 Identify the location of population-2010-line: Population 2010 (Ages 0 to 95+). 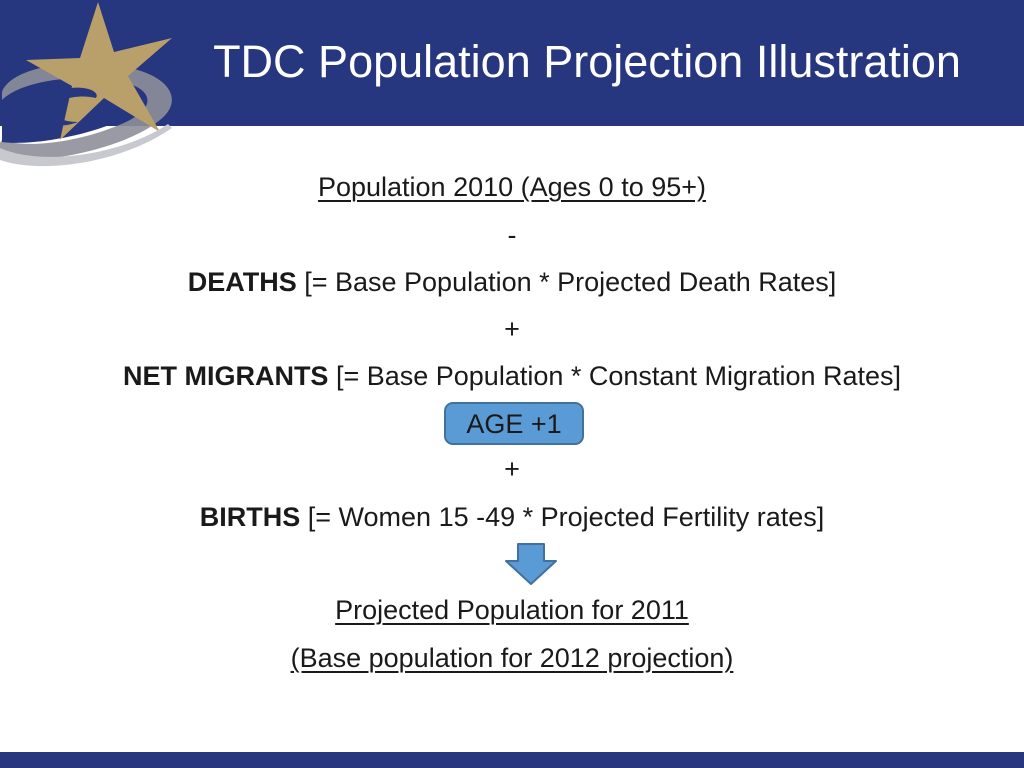
(512, 187).